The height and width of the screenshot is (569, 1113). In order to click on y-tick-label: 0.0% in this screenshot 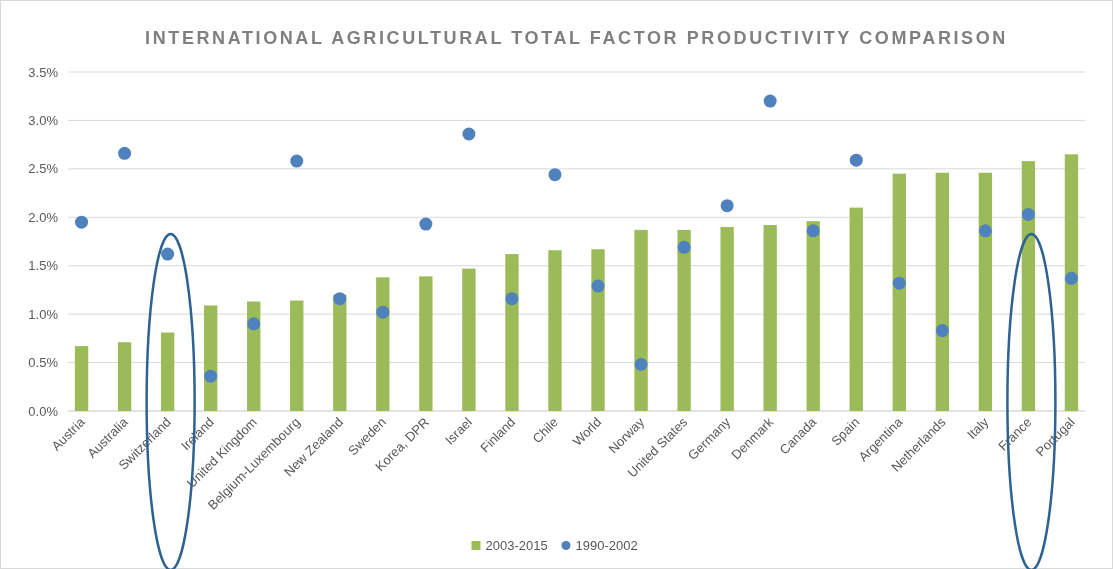, I will do `click(43, 411)`.